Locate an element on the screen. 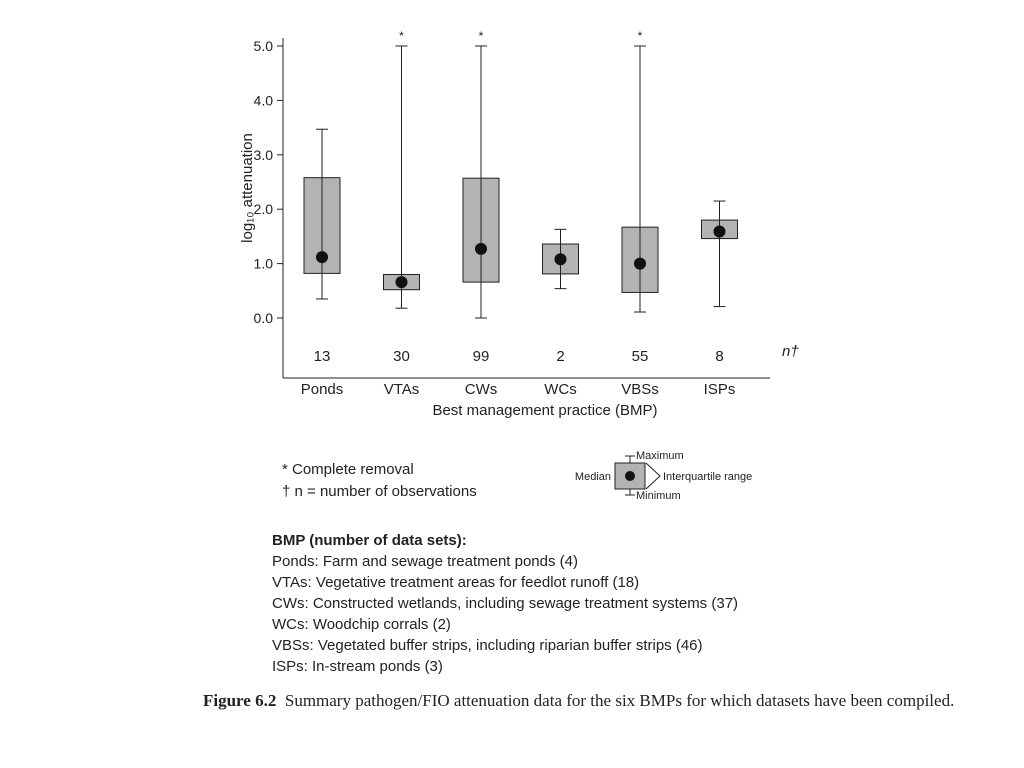  x-category-label: Ponds is located at coordinates (322, 389).